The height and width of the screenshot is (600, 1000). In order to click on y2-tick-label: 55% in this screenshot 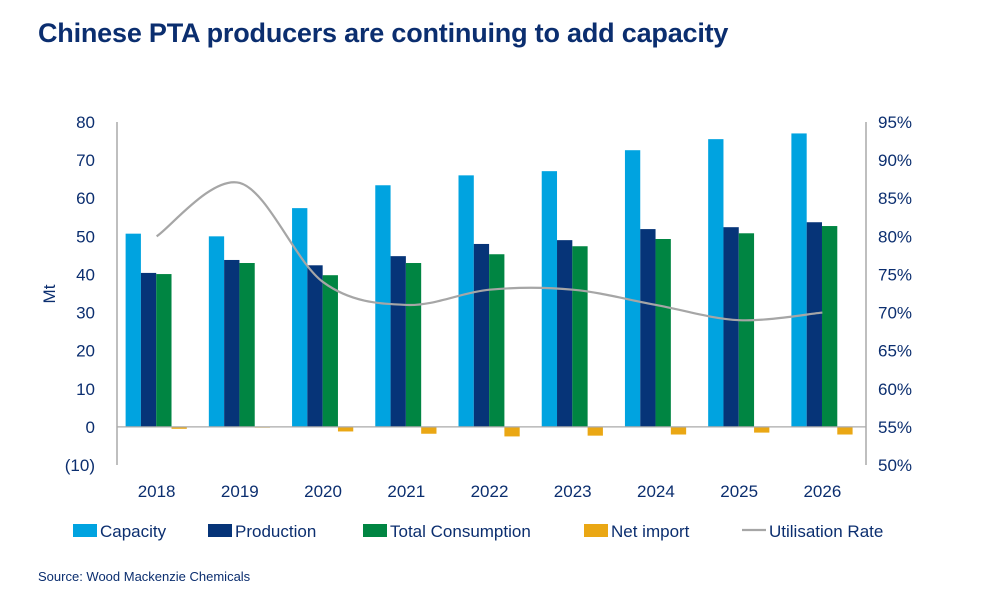, I will do `click(895, 427)`.